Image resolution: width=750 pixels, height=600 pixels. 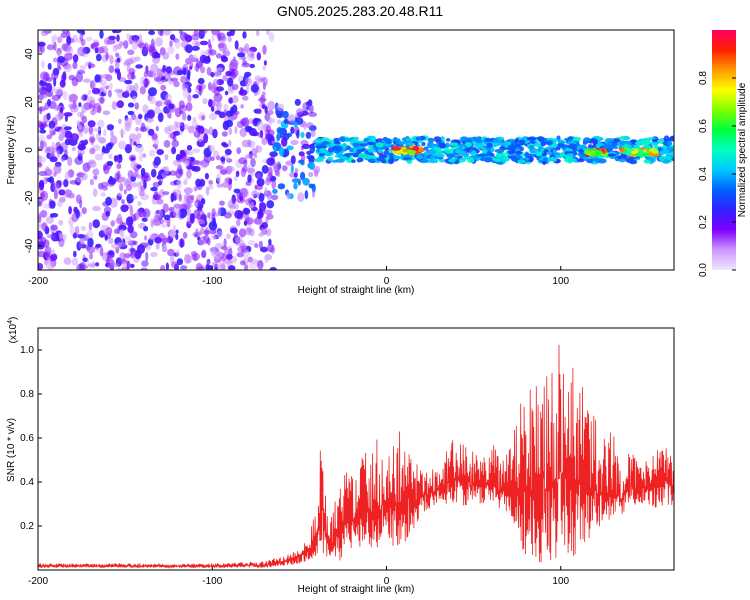 I want to click on snr-x-tick-label: -100, so click(x=212, y=581).